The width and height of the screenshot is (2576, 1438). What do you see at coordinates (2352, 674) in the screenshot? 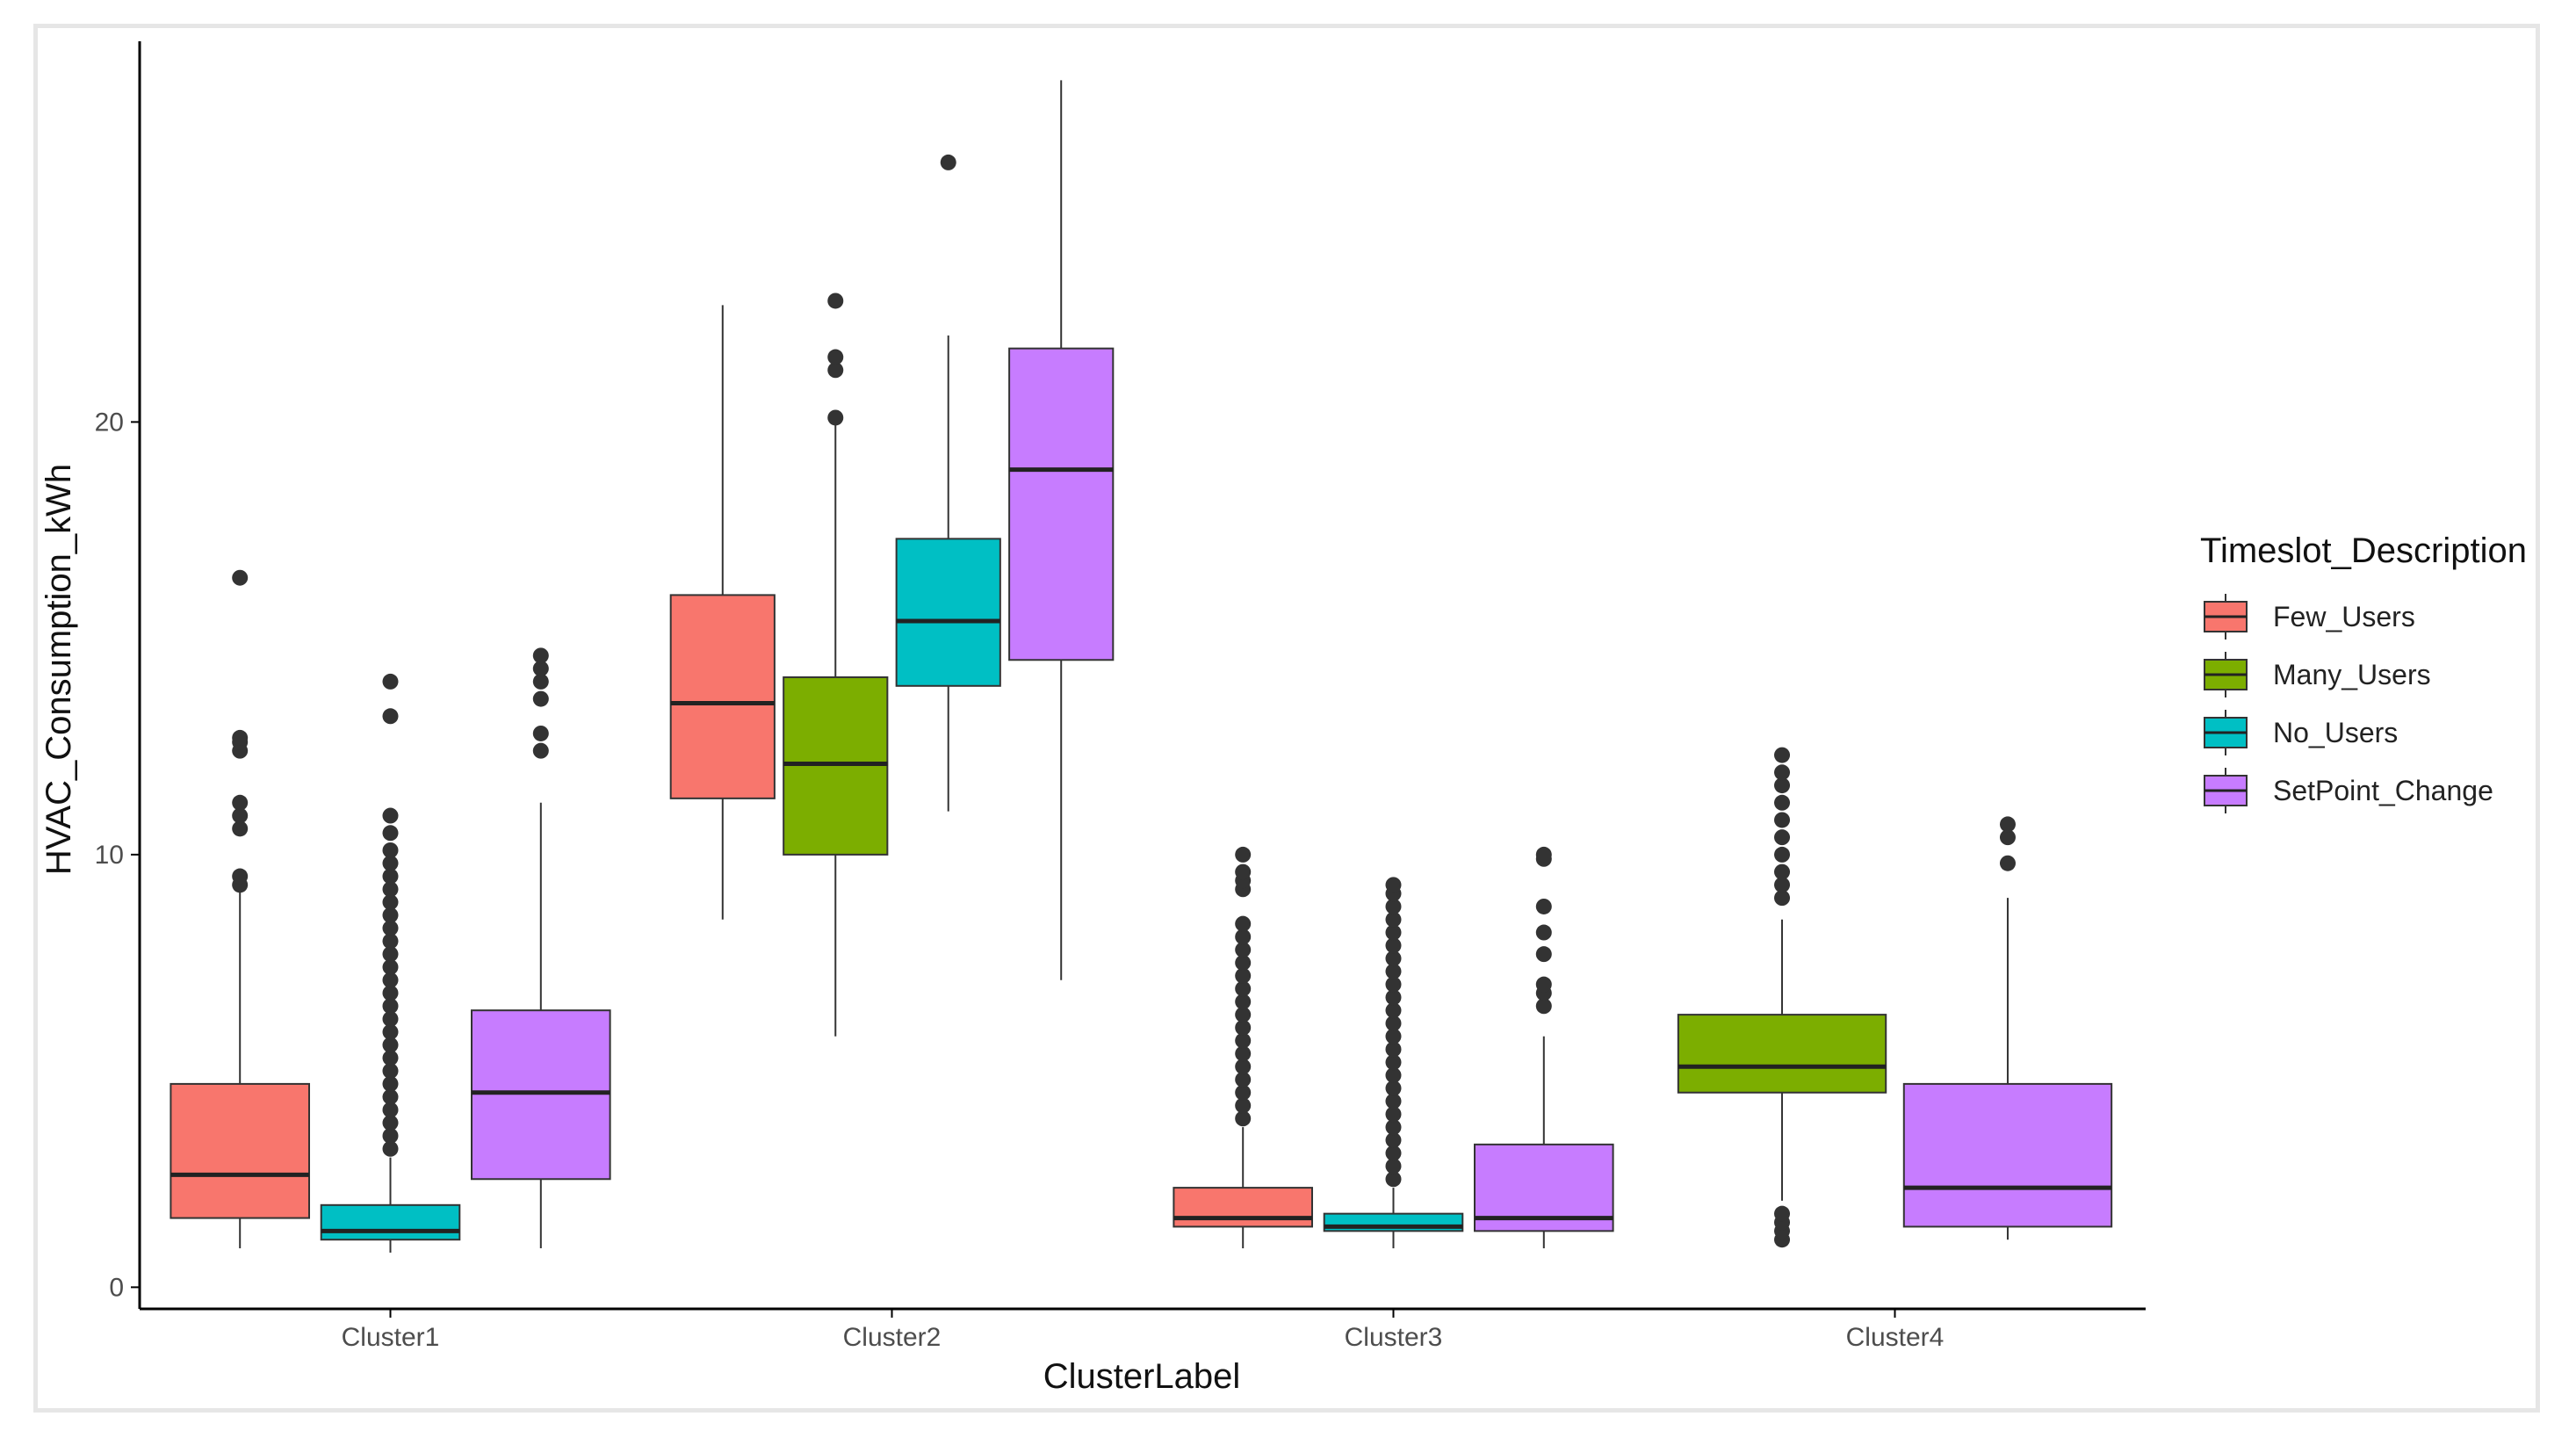
I see `legend-label: Many_Users` at bounding box center [2352, 674].